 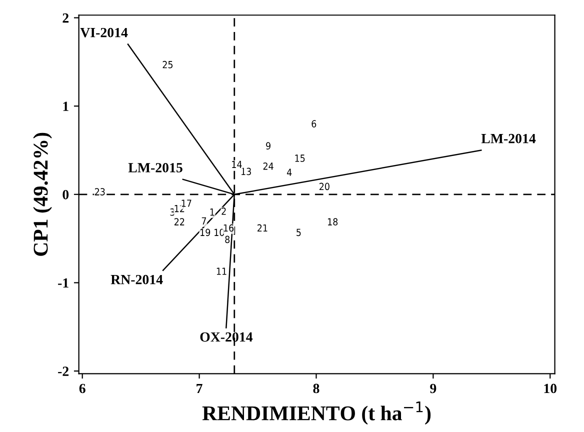 I want to click on annotation: 19, so click(x=205, y=232).